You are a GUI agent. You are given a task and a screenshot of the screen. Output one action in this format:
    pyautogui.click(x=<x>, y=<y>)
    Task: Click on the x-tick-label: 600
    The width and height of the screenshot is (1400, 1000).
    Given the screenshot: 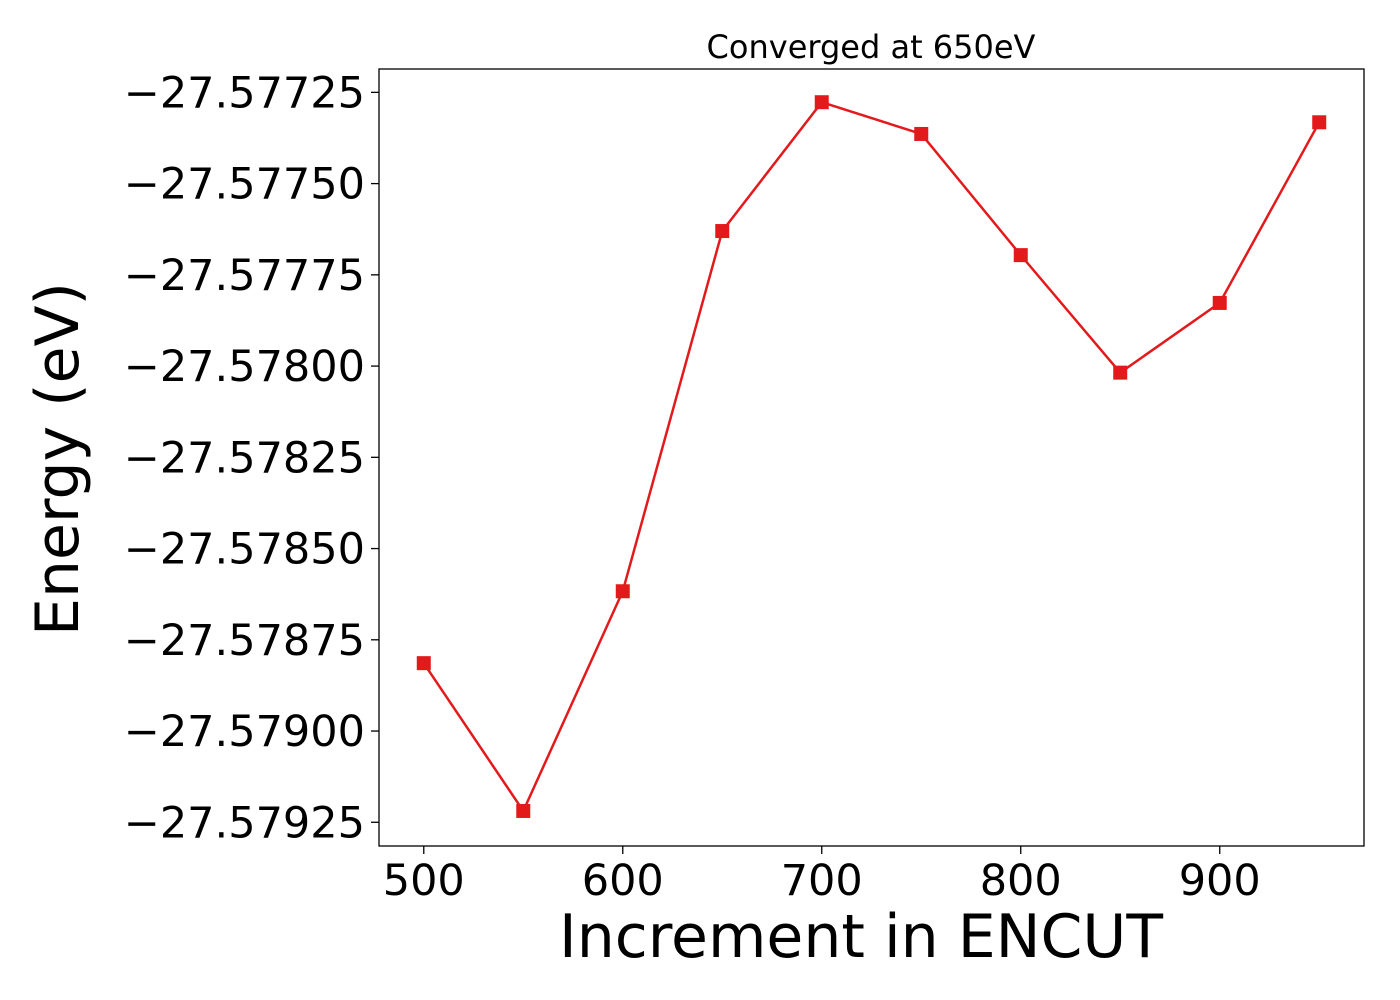 What is the action you would take?
    pyautogui.click(x=623, y=881)
    